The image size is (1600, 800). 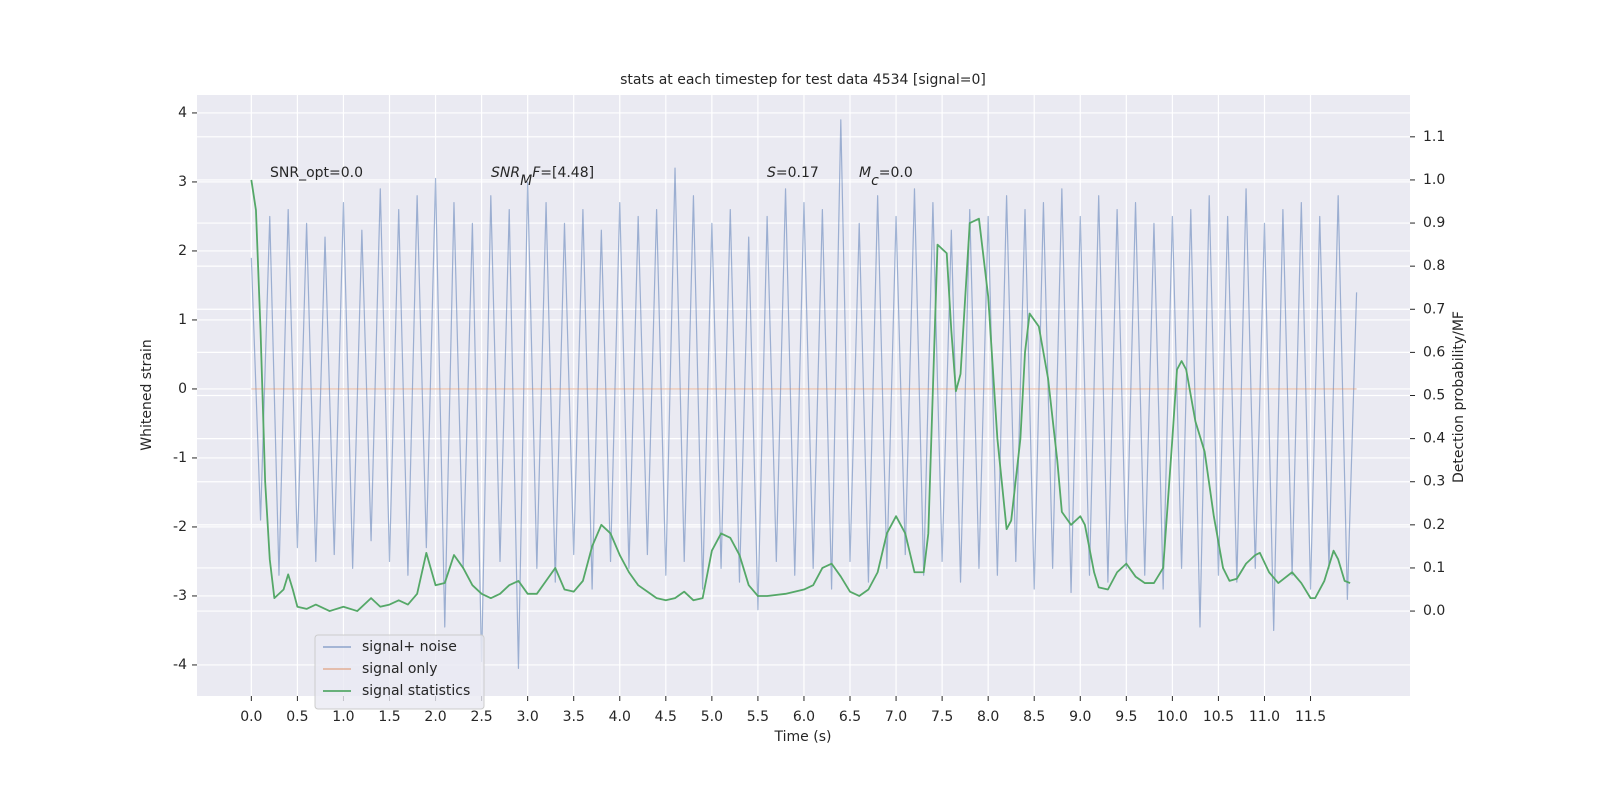 What do you see at coordinates (1434, 396) in the screenshot?
I see `y2-tick-label: 0.5` at bounding box center [1434, 396].